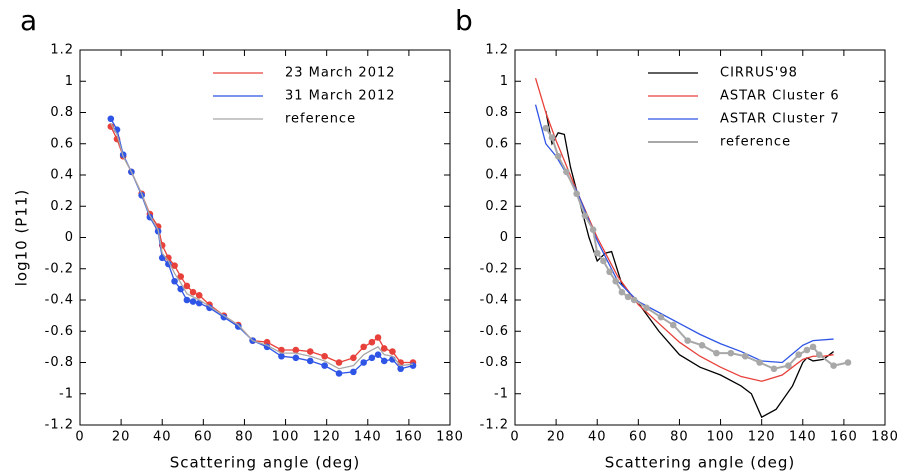  What do you see at coordinates (59, 268) in the screenshot?
I see `y-tick-label: -0.2` at bounding box center [59, 268].